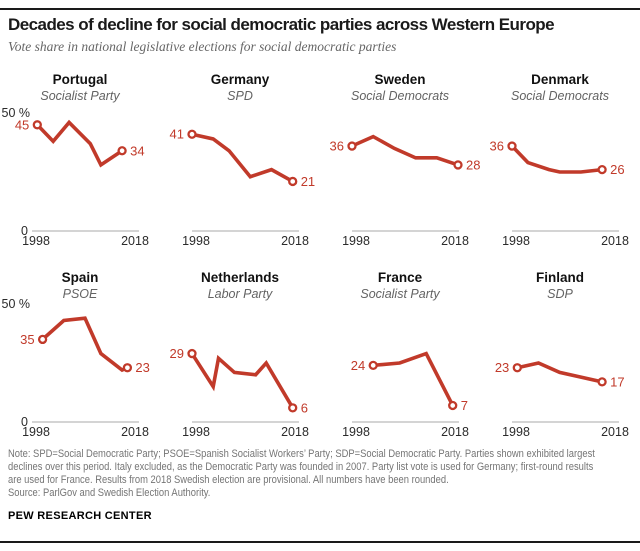  I want to click on panel-germany: Germany SPD 1998 2018 41 21, so click(240, 159).